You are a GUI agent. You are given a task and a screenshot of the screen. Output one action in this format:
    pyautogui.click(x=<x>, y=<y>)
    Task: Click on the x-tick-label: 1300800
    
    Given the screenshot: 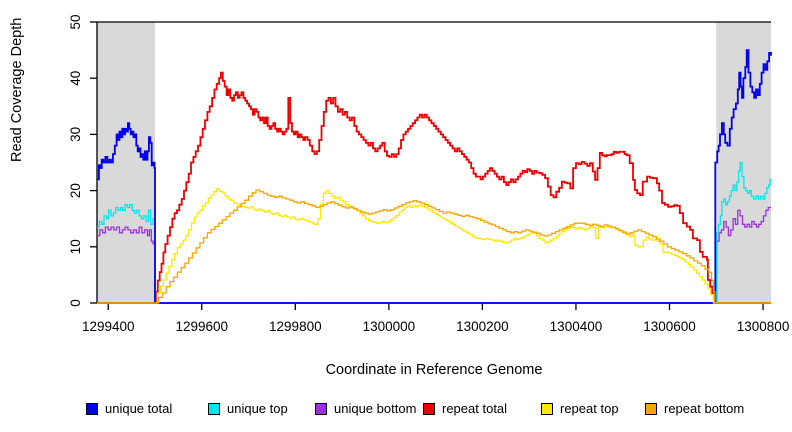 What is the action you would take?
    pyautogui.click(x=763, y=326)
    